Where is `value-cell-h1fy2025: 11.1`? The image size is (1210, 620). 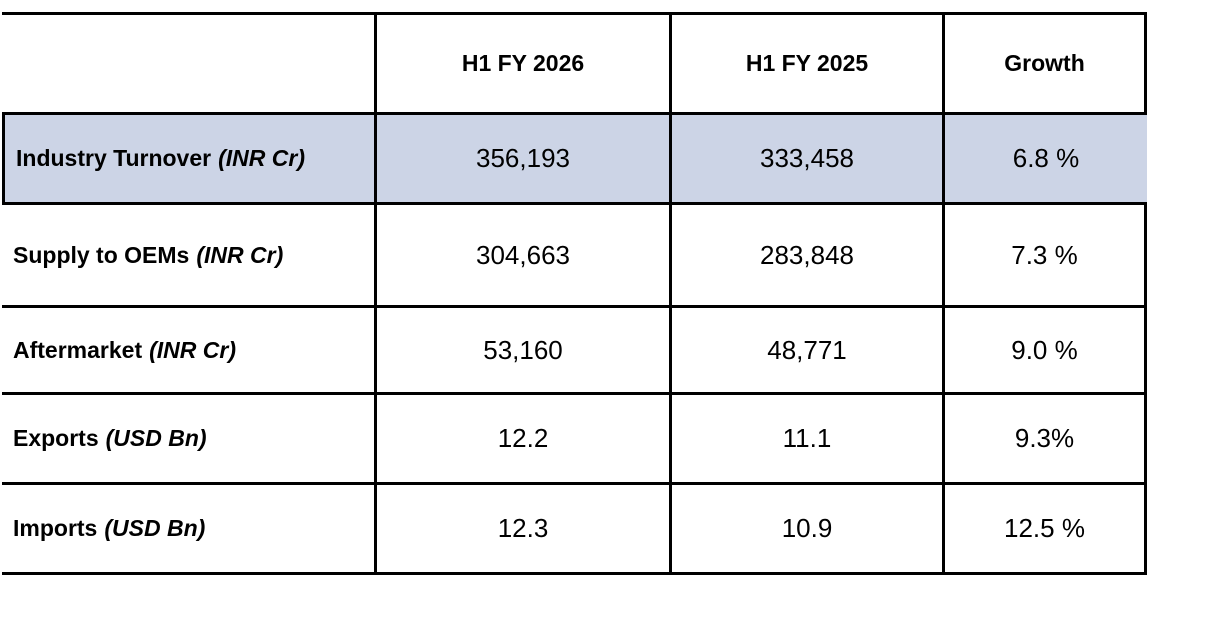
value-cell-h1fy2025: 11.1 is located at coordinates (808, 440).